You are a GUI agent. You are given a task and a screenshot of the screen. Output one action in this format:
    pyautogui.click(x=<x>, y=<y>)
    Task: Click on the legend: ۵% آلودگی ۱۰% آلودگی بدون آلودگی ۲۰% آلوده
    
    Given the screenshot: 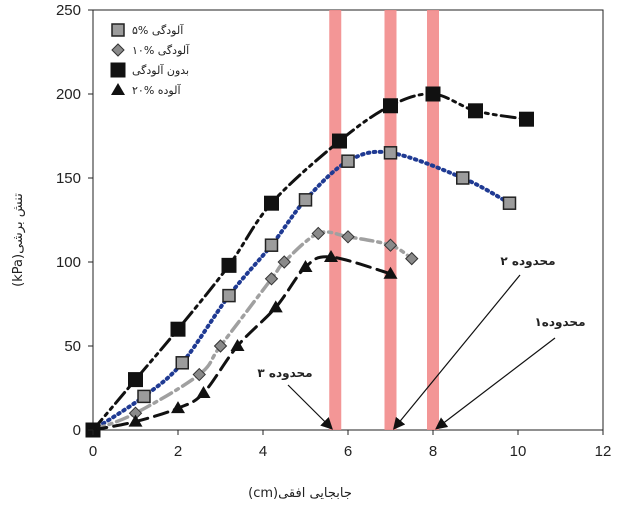 What is the action you would take?
    pyautogui.click(x=150, y=60)
    